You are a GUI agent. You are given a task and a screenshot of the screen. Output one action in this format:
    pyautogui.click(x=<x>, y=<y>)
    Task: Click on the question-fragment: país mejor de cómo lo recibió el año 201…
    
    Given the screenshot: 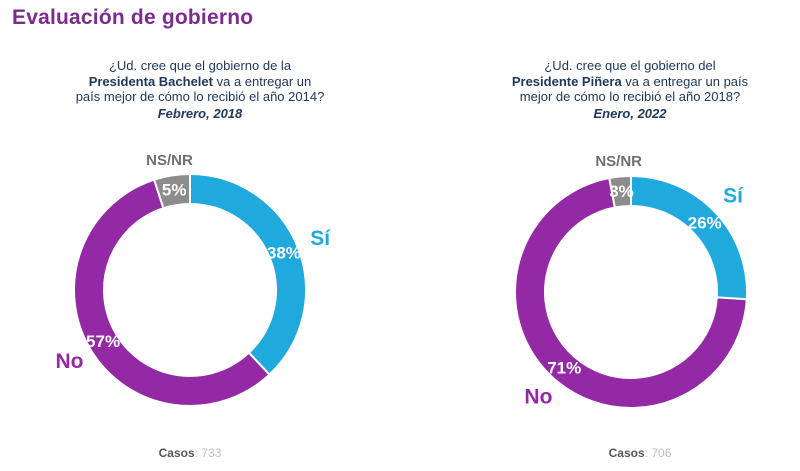 What is the action you would take?
    pyautogui.click(x=200, y=96)
    